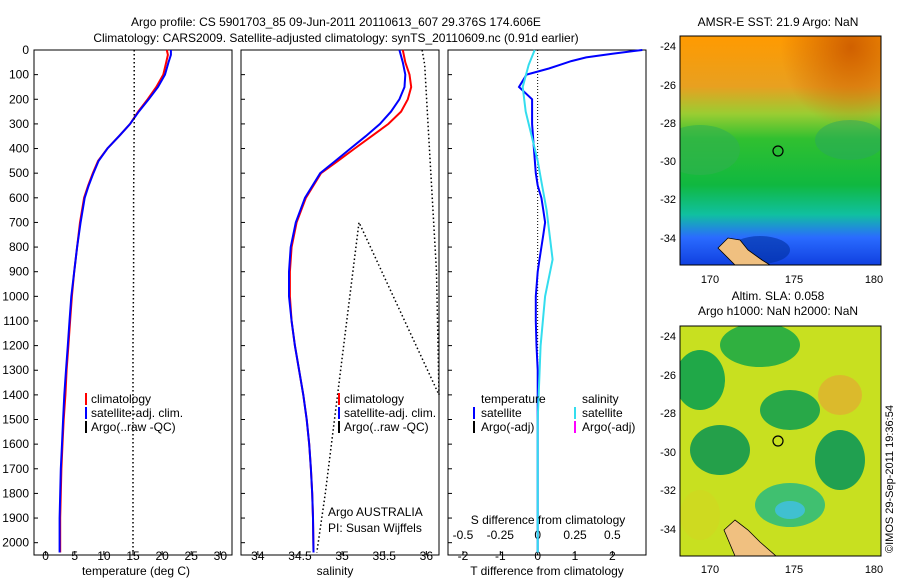 Image resolution: width=900 pixels, height=580 pixels. Describe the element at coordinates (19, 99) in the screenshot. I see `depth-tick-label: 200` at that location.